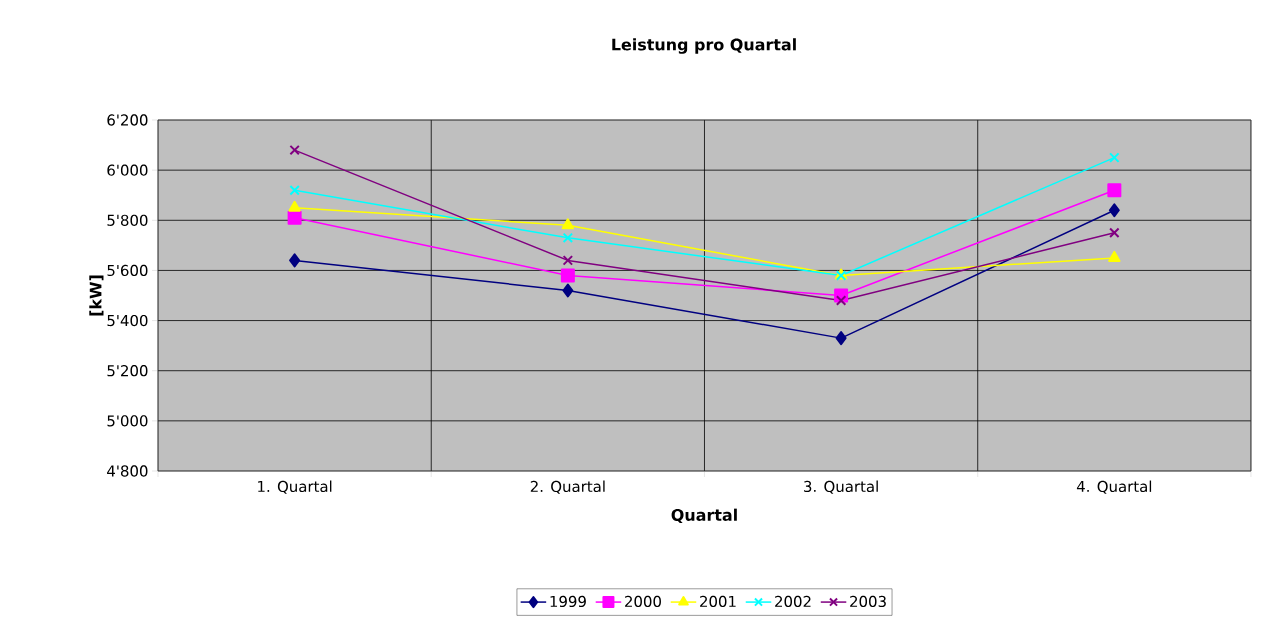  I want to click on chart-title: Leistung pro Quartal, so click(704, 46).